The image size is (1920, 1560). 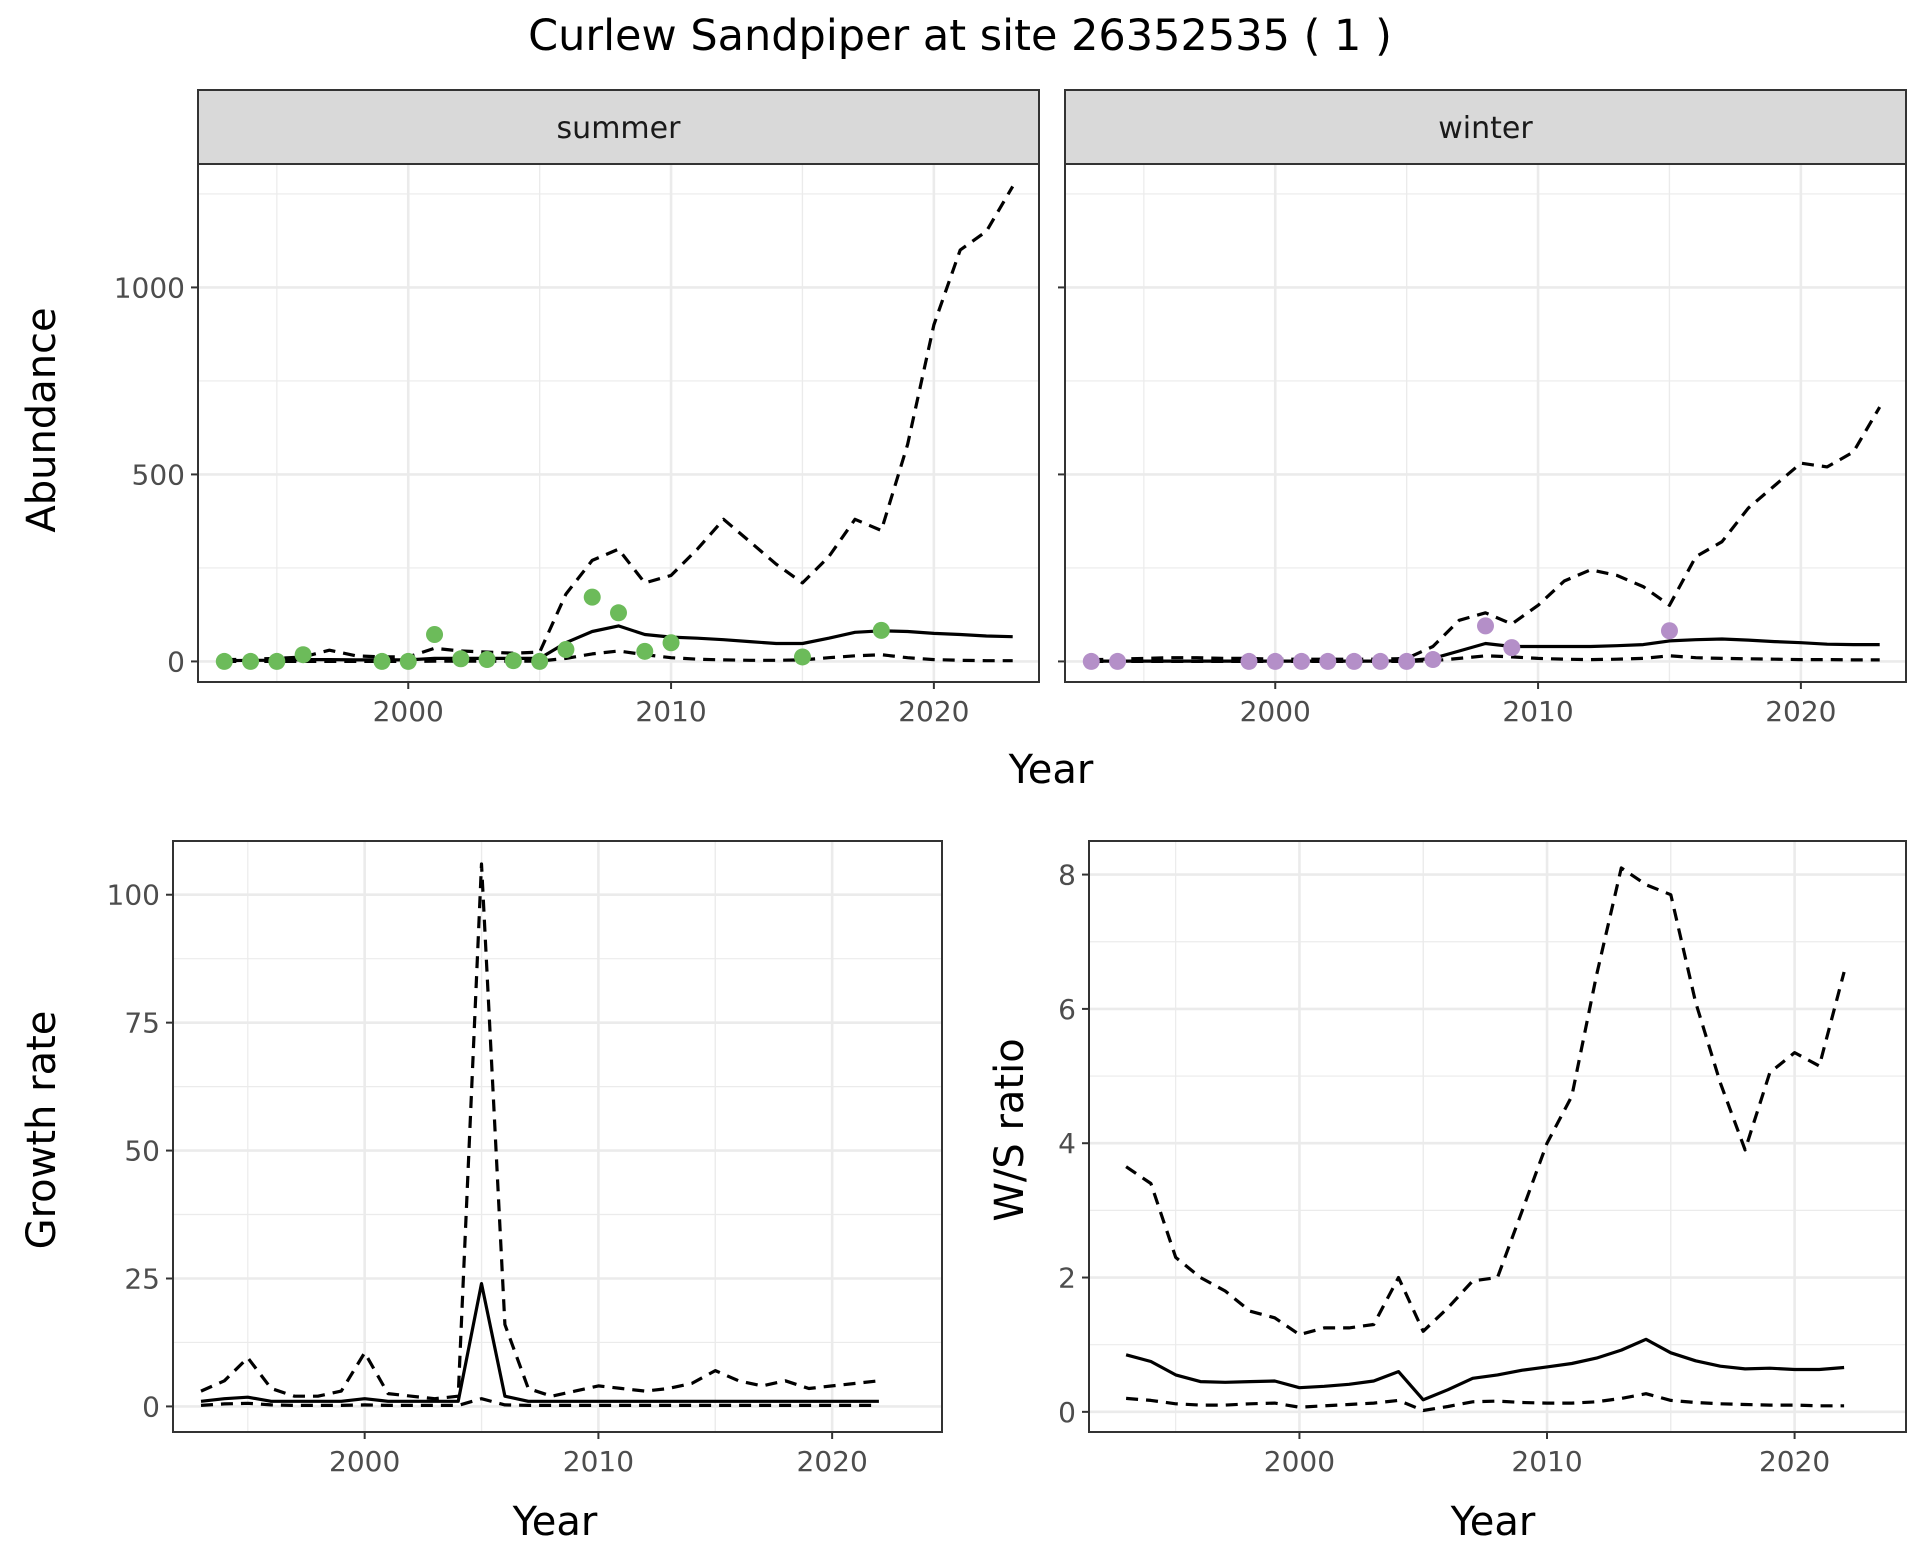 What do you see at coordinates (151, 1406) in the screenshot?
I see `growth-y-tick-label: 0` at bounding box center [151, 1406].